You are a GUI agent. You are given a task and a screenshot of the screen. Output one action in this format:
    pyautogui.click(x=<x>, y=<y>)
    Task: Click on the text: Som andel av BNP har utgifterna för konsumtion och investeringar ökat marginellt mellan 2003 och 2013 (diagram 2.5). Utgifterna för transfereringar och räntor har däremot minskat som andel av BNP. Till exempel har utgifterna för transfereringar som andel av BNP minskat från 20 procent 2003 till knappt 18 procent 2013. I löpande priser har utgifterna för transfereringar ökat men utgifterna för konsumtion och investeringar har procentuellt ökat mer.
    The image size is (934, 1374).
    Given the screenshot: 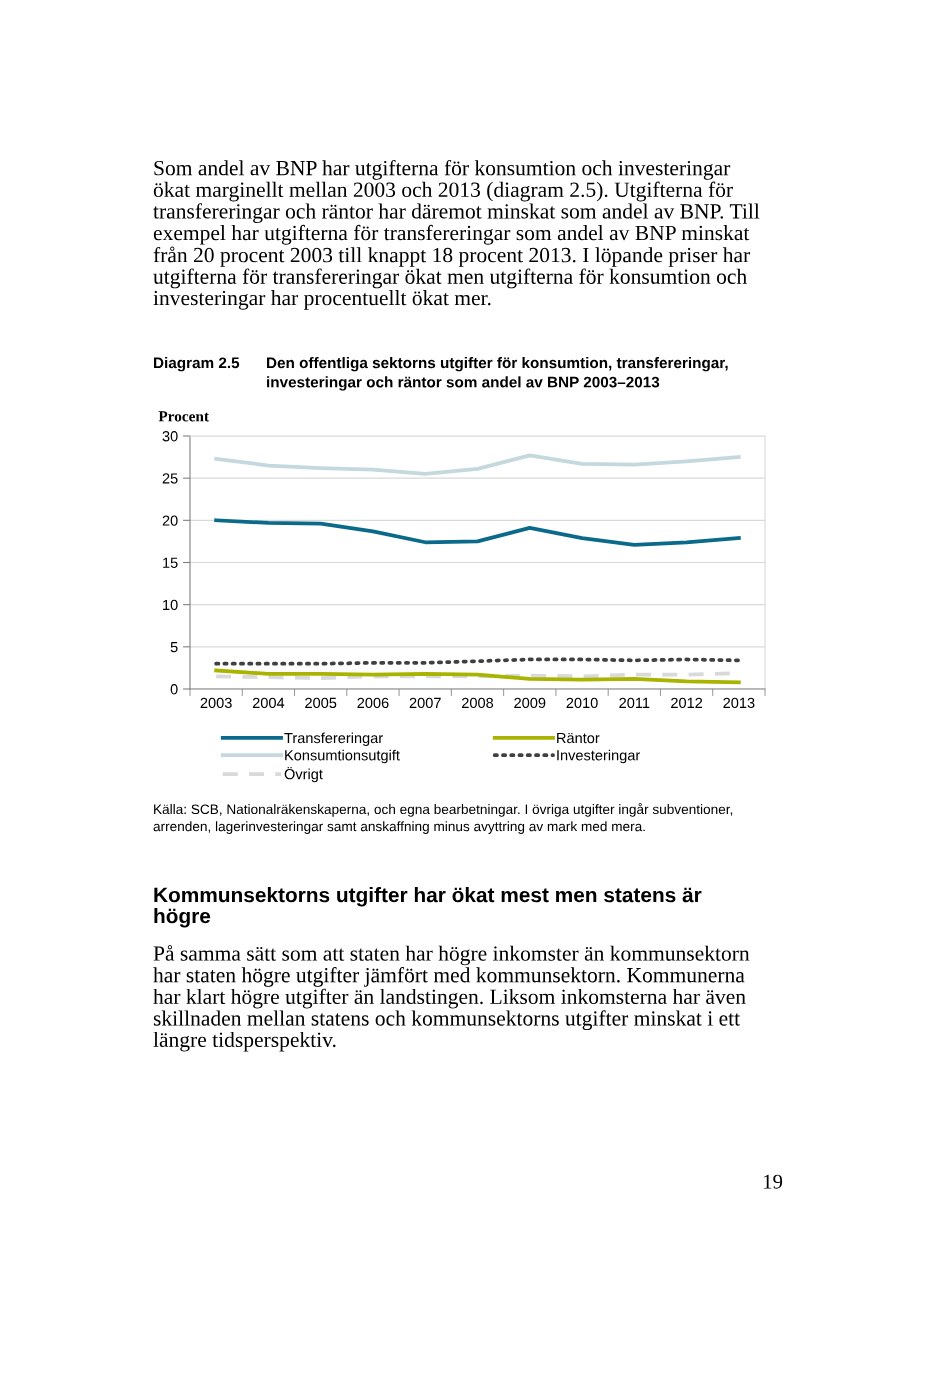 What is the action you would take?
    pyautogui.click(x=456, y=235)
    